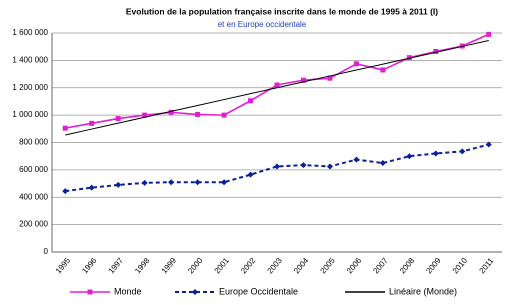 Image resolution: width=520 pixels, height=305 pixels. Describe the element at coordinates (128, 291) in the screenshot. I see `legend-label: Monde` at that location.